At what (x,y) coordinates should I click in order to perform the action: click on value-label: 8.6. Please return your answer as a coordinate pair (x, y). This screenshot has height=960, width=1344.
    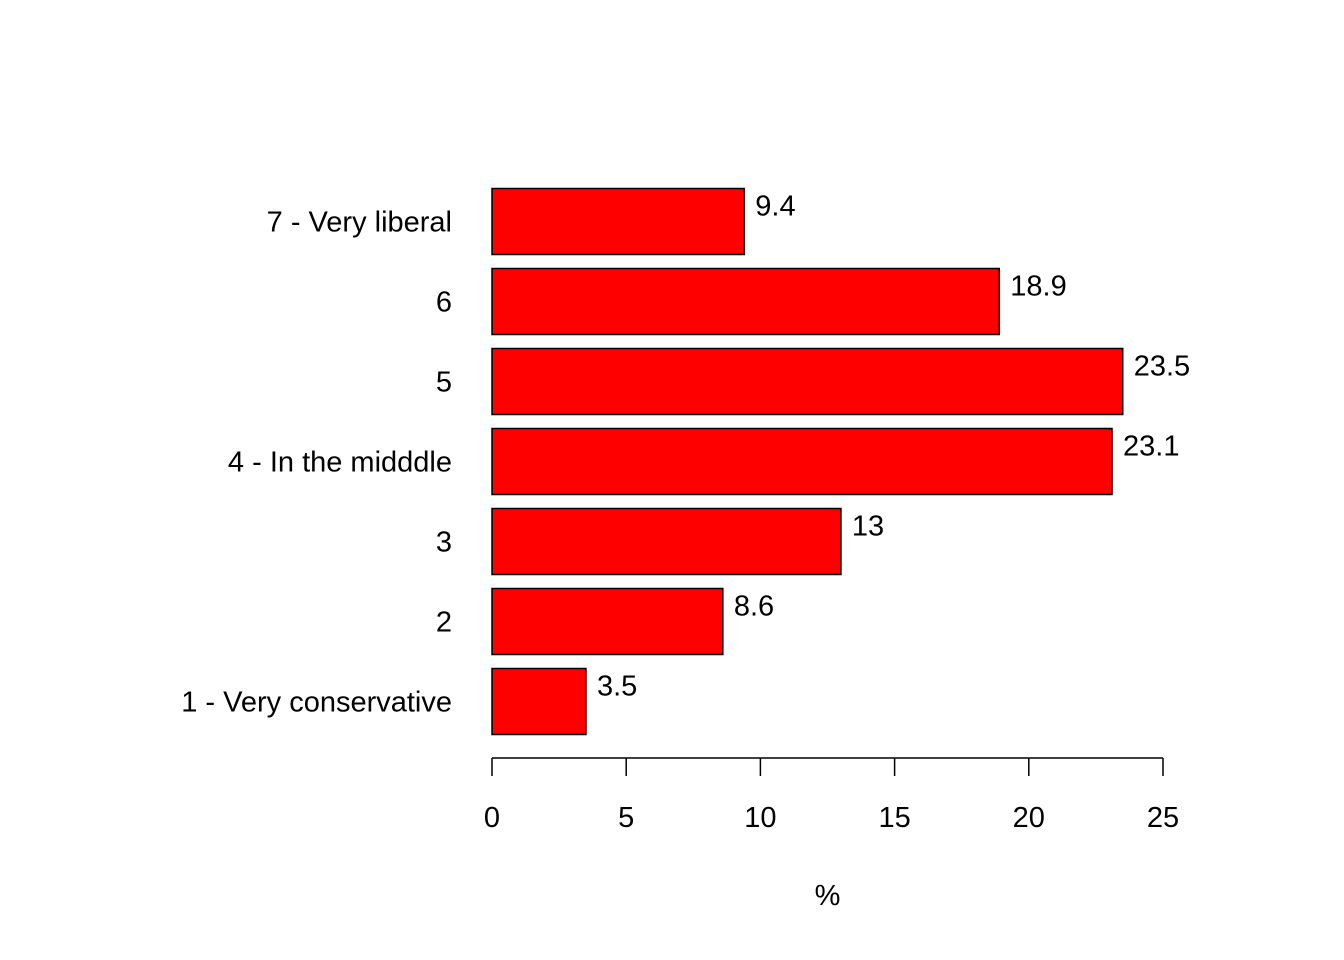
    Looking at the image, I should click on (754, 607).